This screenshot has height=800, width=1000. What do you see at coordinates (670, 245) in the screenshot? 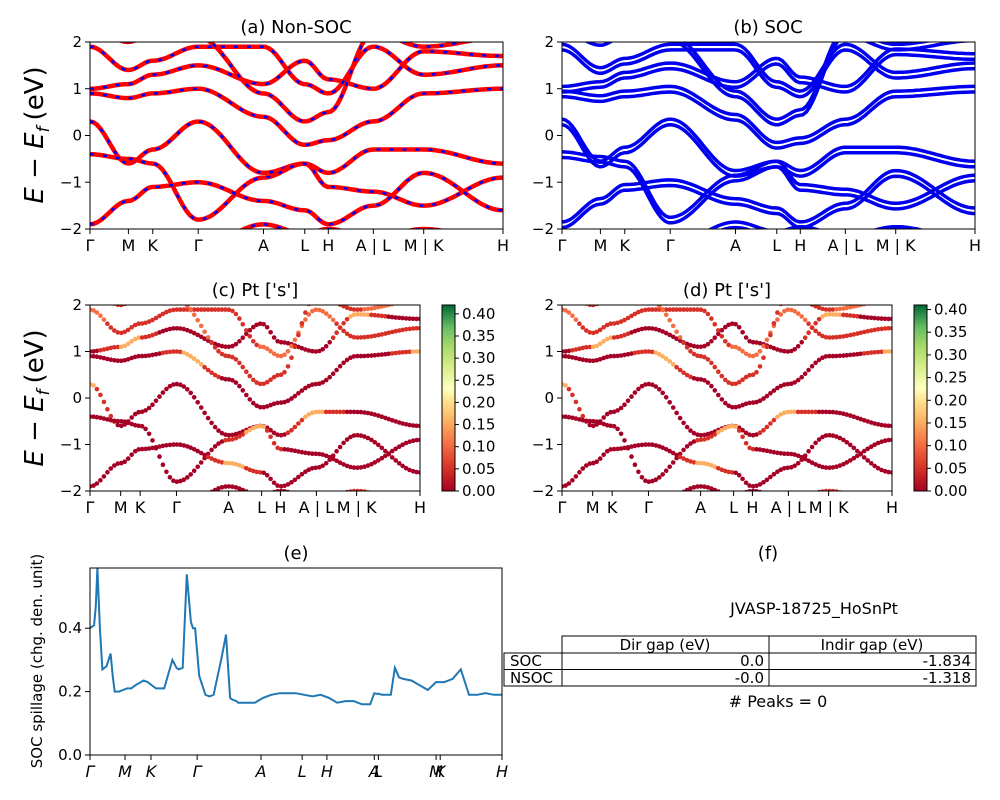
I see `kpath-label: Γ` at bounding box center [670, 245].